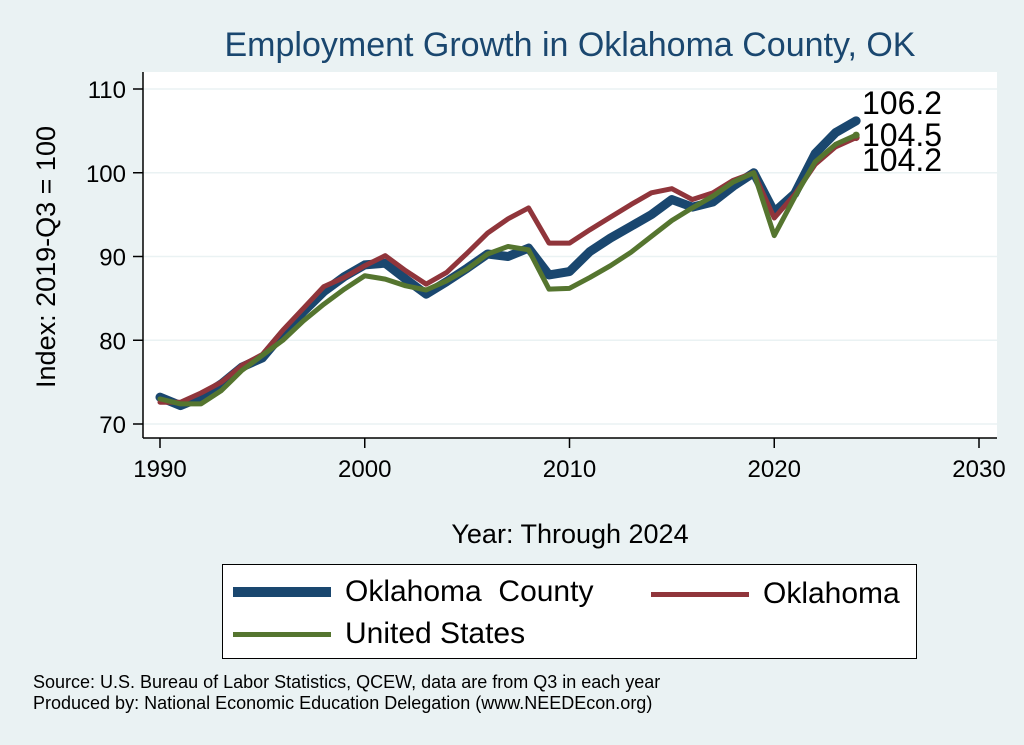 The width and height of the screenshot is (1024, 745). Describe the element at coordinates (569, 611) in the screenshot. I see `legend: Oklahoma County Oklahoma United States` at that location.